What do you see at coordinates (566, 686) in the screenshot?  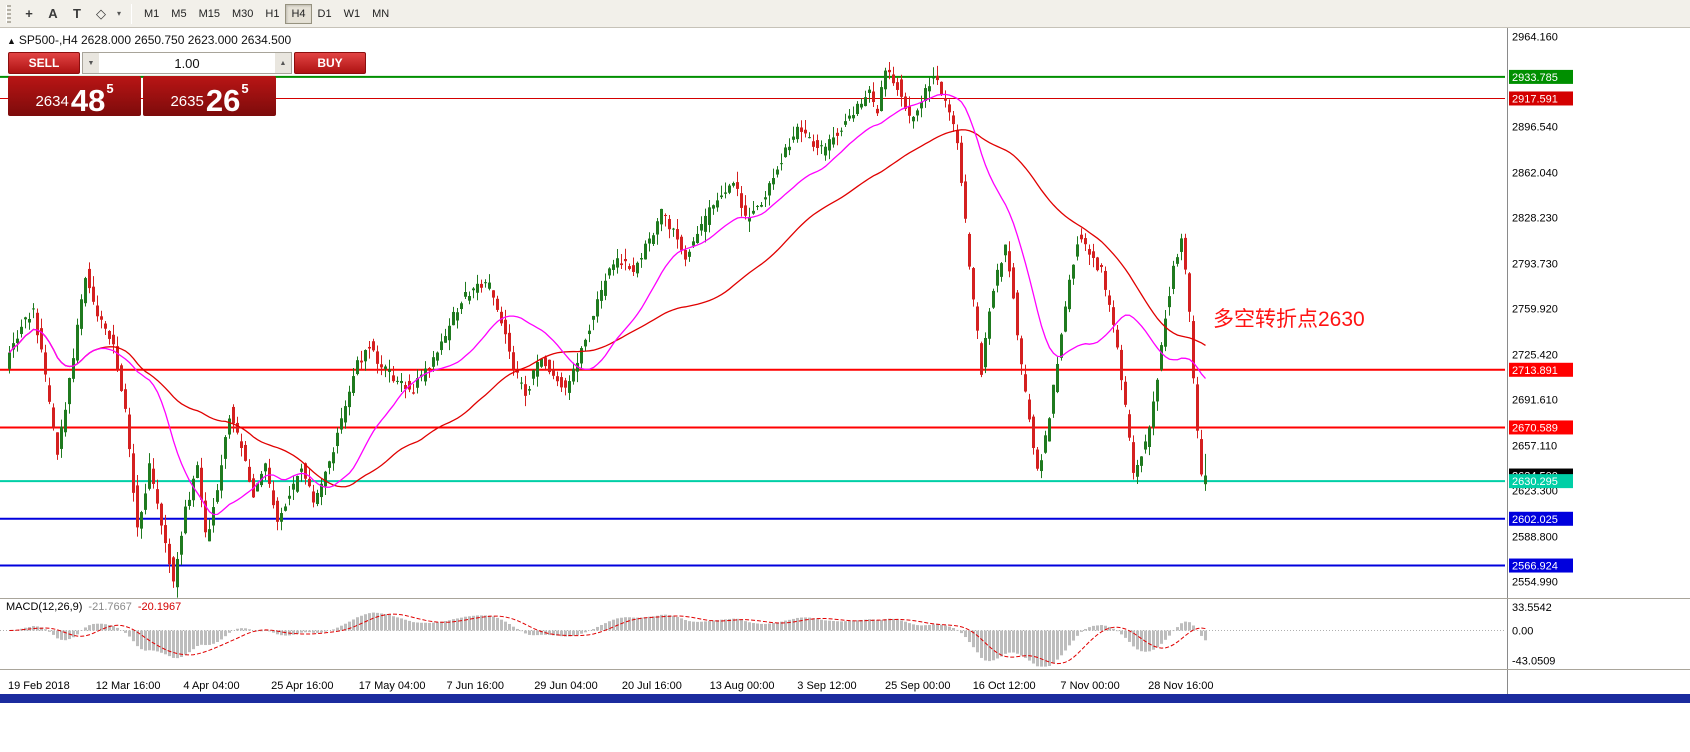 I see `time-axis-label: 29 Jun 04:00` at bounding box center [566, 686].